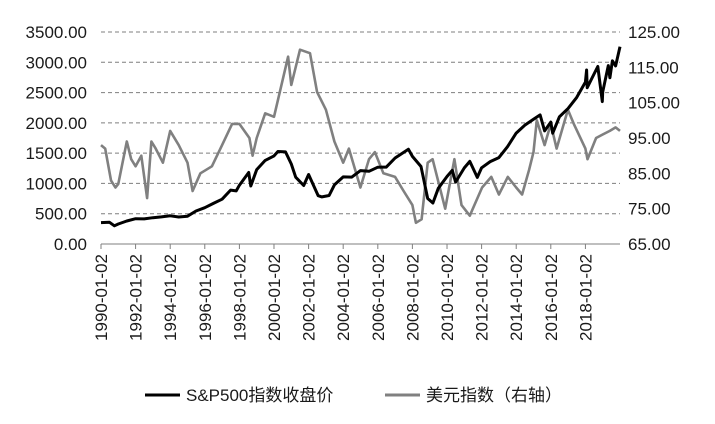  What do you see at coordinates (56, 123) in the screenshot?
I see `left-tick-label: 2000.00` at bounding box center [56, 123].